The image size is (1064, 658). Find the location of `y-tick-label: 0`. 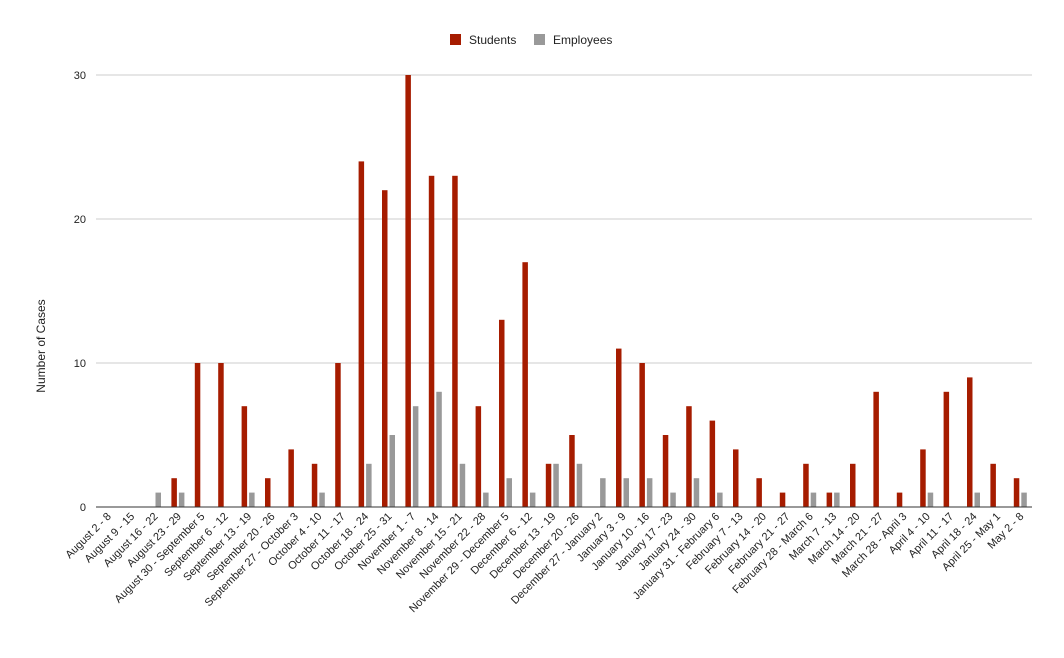

y-tick-label: 0 is located at coordinates (83, 508).